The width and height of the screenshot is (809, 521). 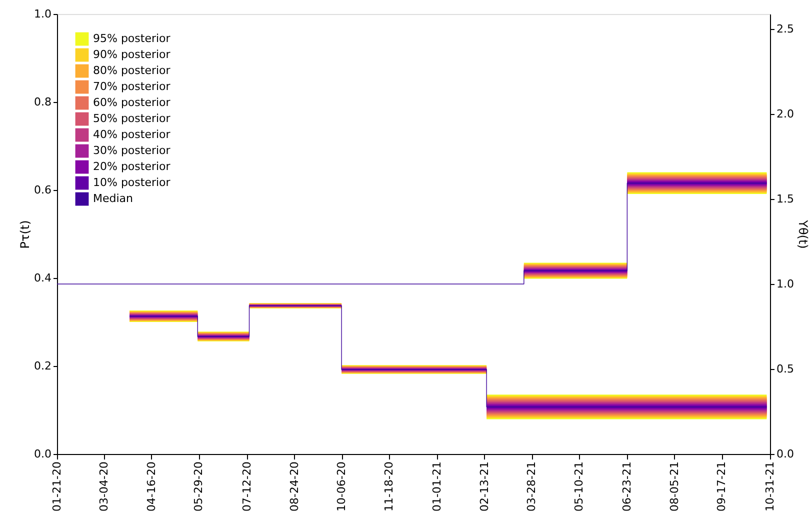 I want to click on x-tick-label: 08-05-21, so click(x=674, y=487).